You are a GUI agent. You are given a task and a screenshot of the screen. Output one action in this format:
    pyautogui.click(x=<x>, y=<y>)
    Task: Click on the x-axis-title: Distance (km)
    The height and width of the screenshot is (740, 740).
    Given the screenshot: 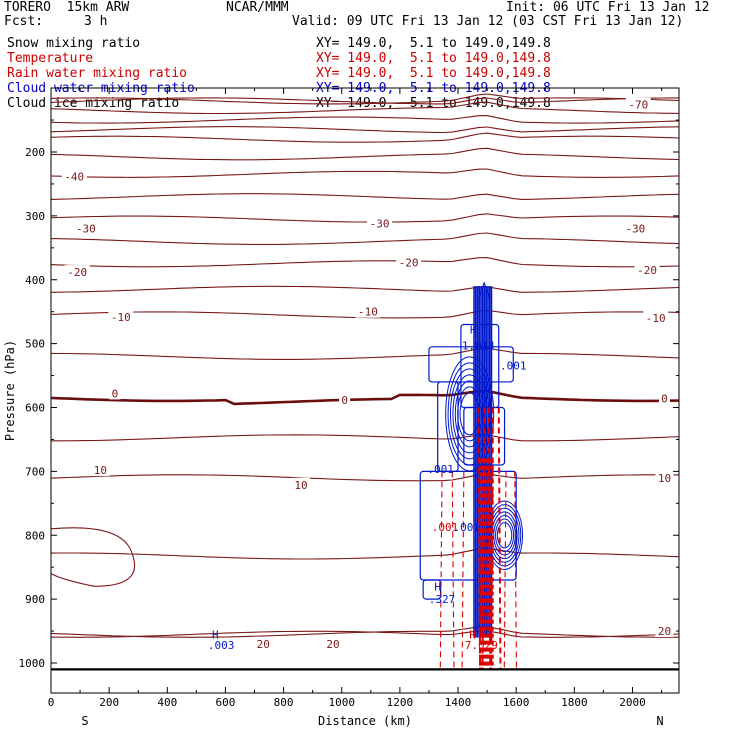 What is the action you would take?
    pyautogui.click(x=365, y=721)
    